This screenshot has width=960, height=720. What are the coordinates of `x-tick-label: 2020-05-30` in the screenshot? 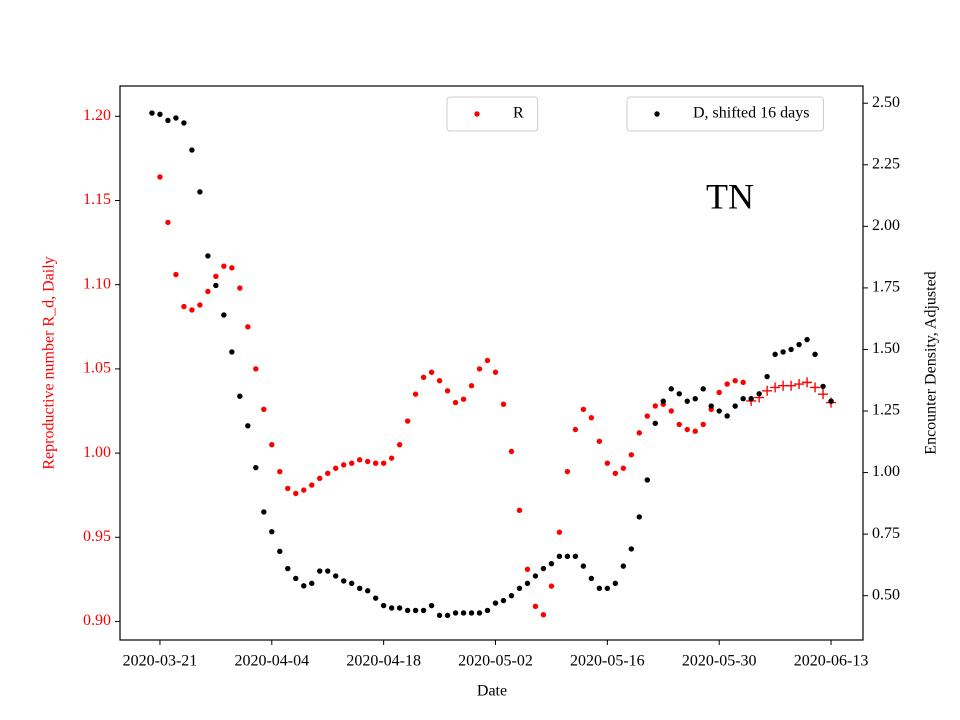 It's located at (719, 661).